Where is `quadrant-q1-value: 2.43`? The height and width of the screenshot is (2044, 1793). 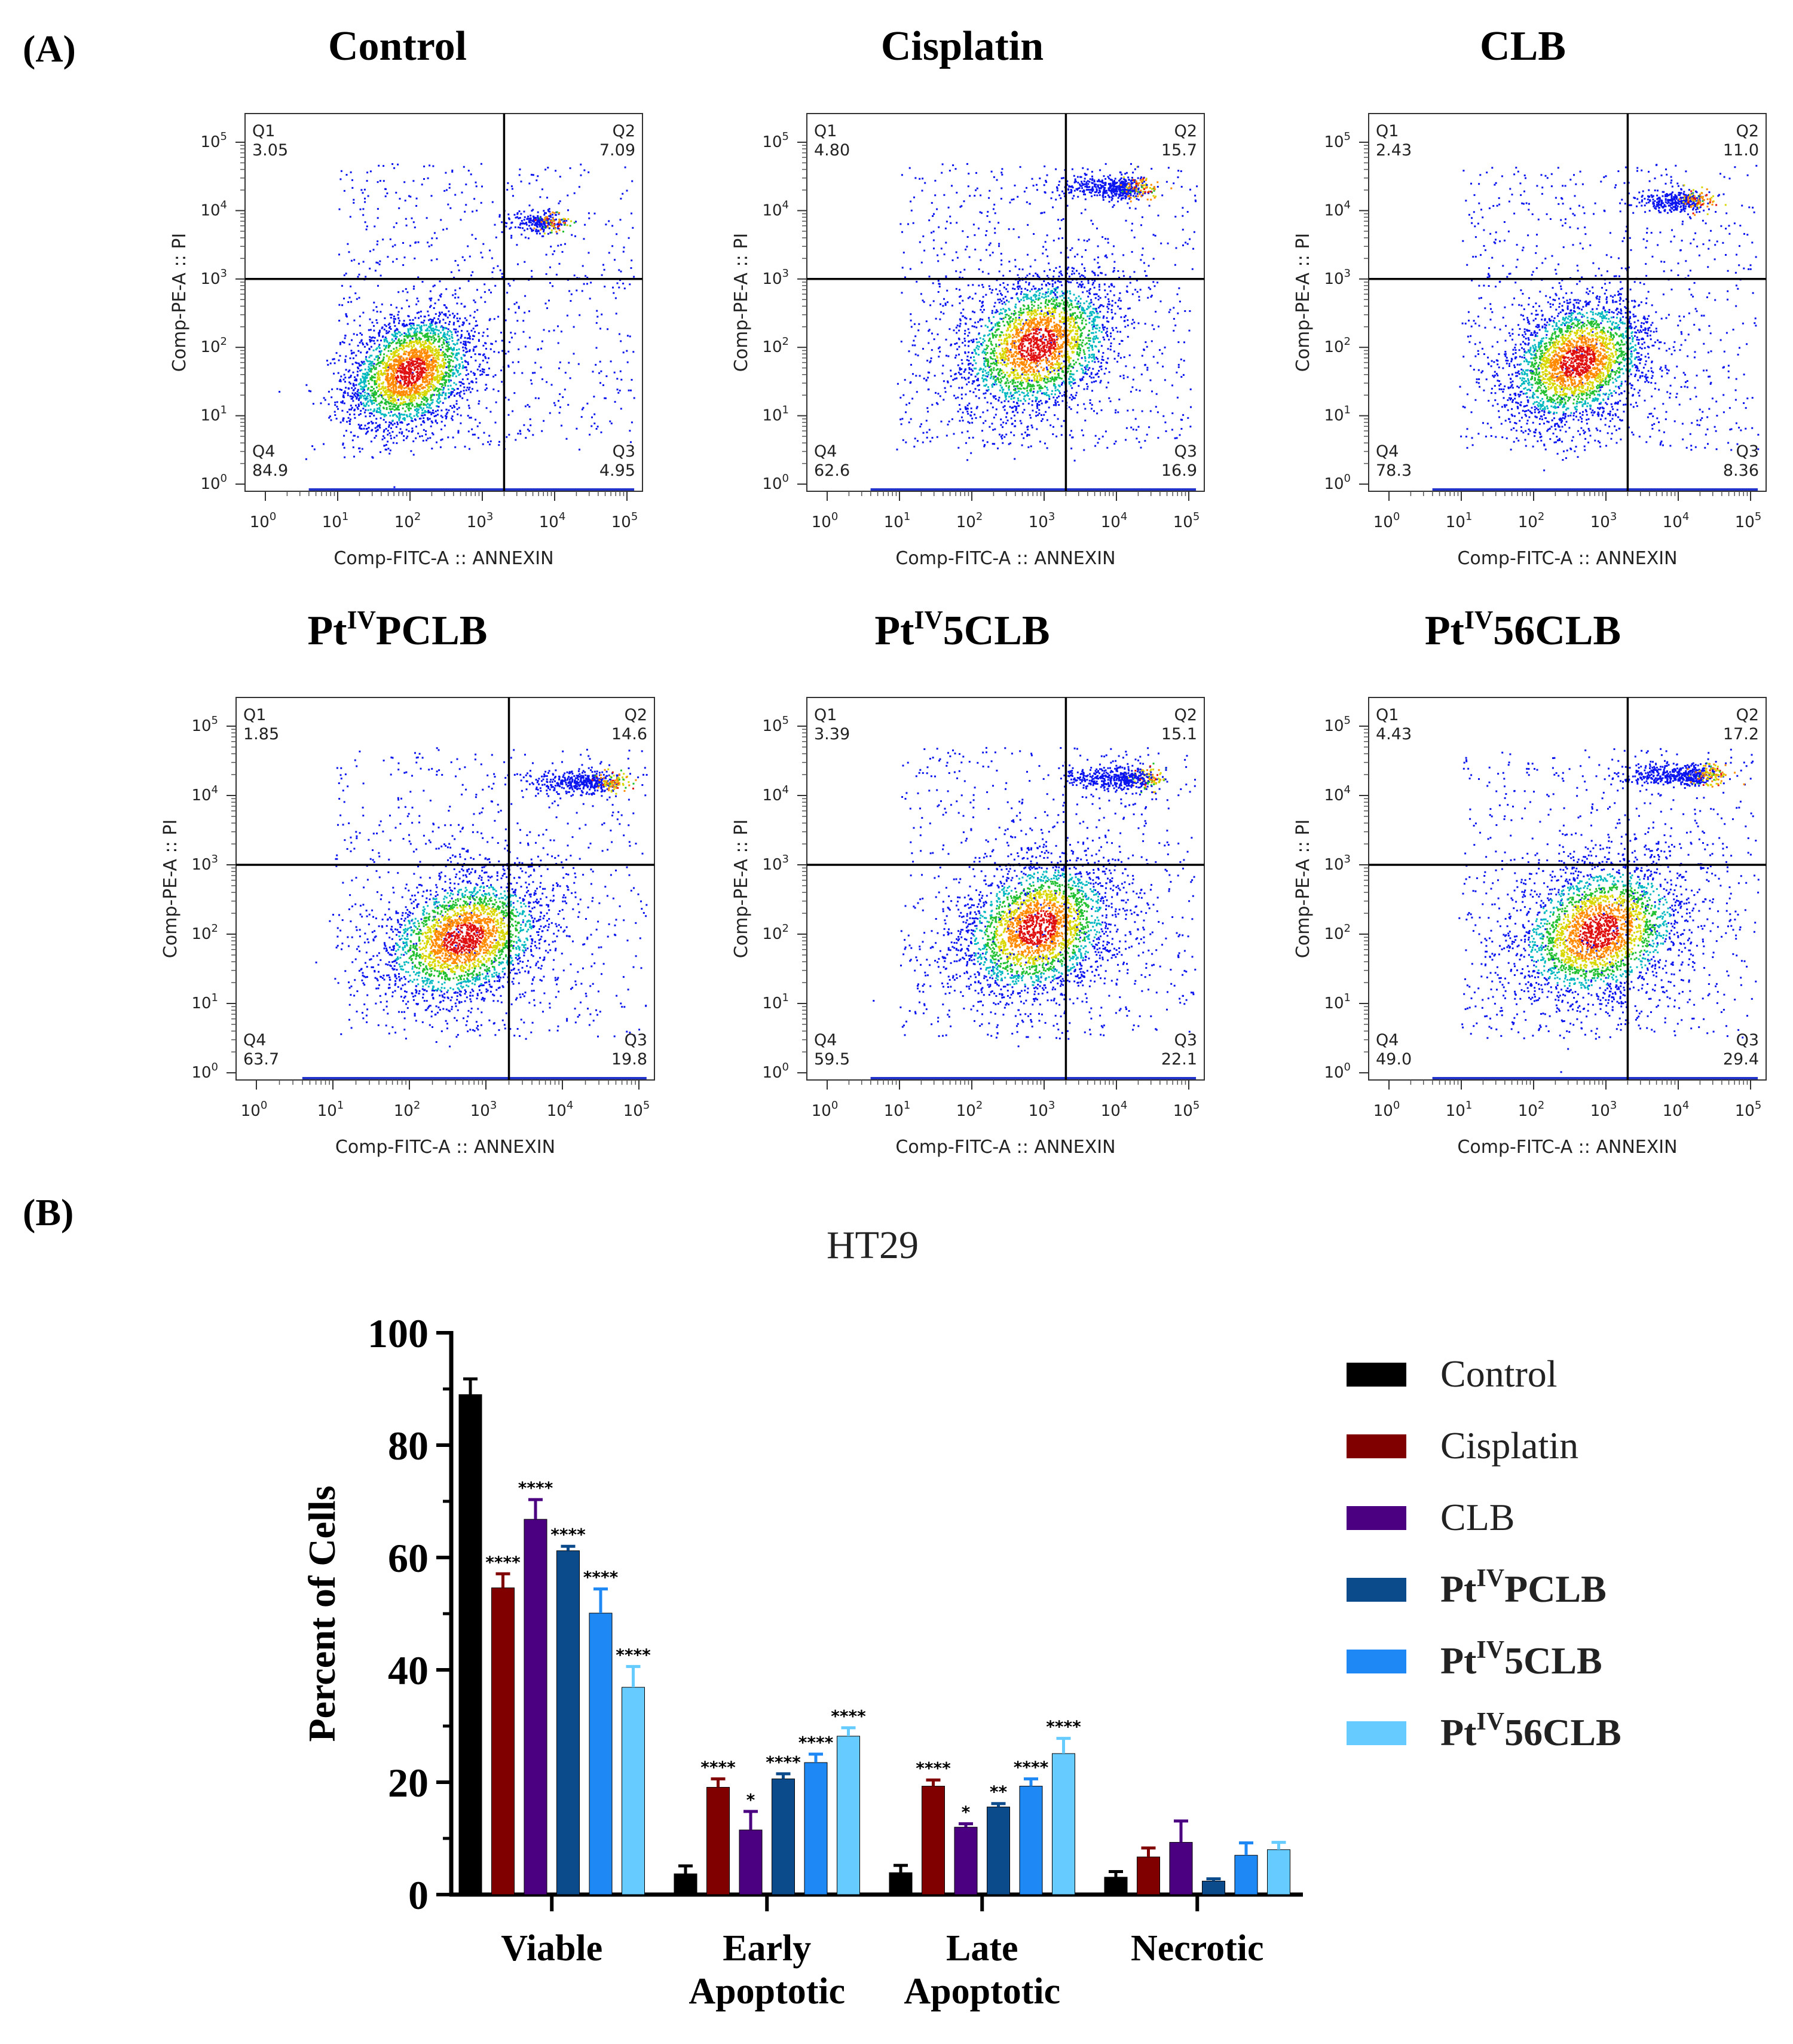
quadrant-q1-value: 2.43 is located at coordinates (1394, 150).